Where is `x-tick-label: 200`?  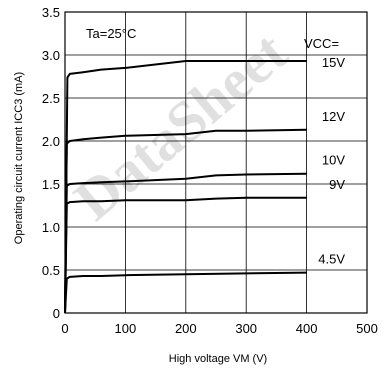 x-tick-label: 200 is located at coordinates (186, 328).